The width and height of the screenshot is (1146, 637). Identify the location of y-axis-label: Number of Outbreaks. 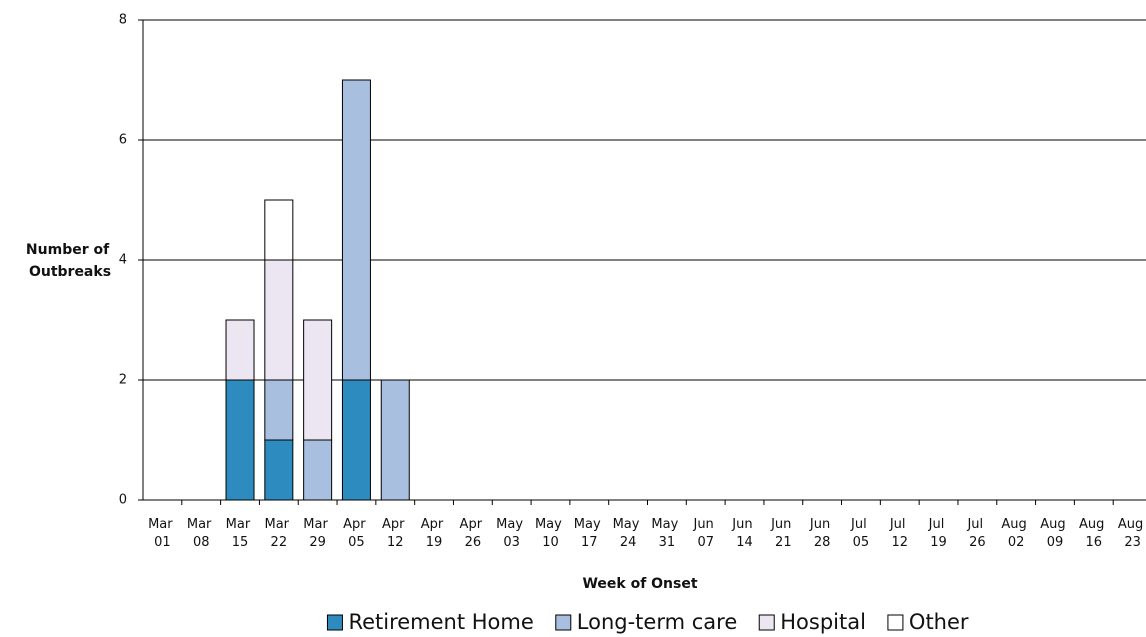
(70, 261).